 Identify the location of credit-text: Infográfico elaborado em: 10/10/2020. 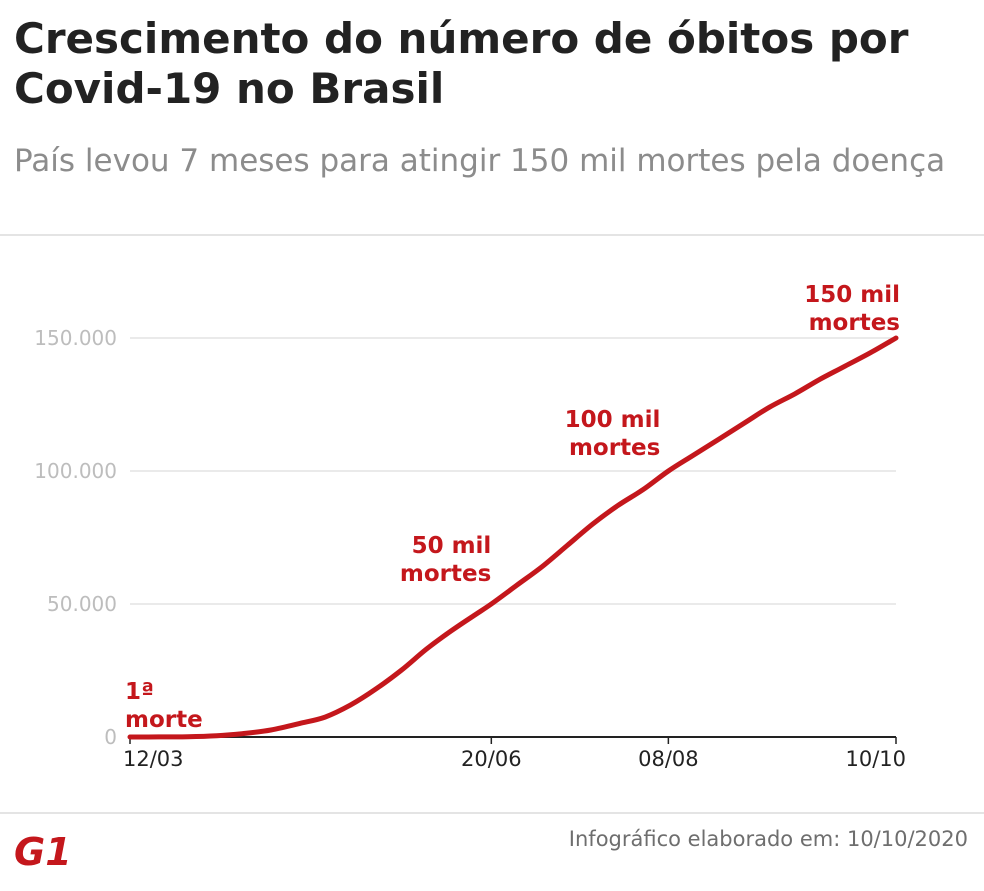
(768, 839).